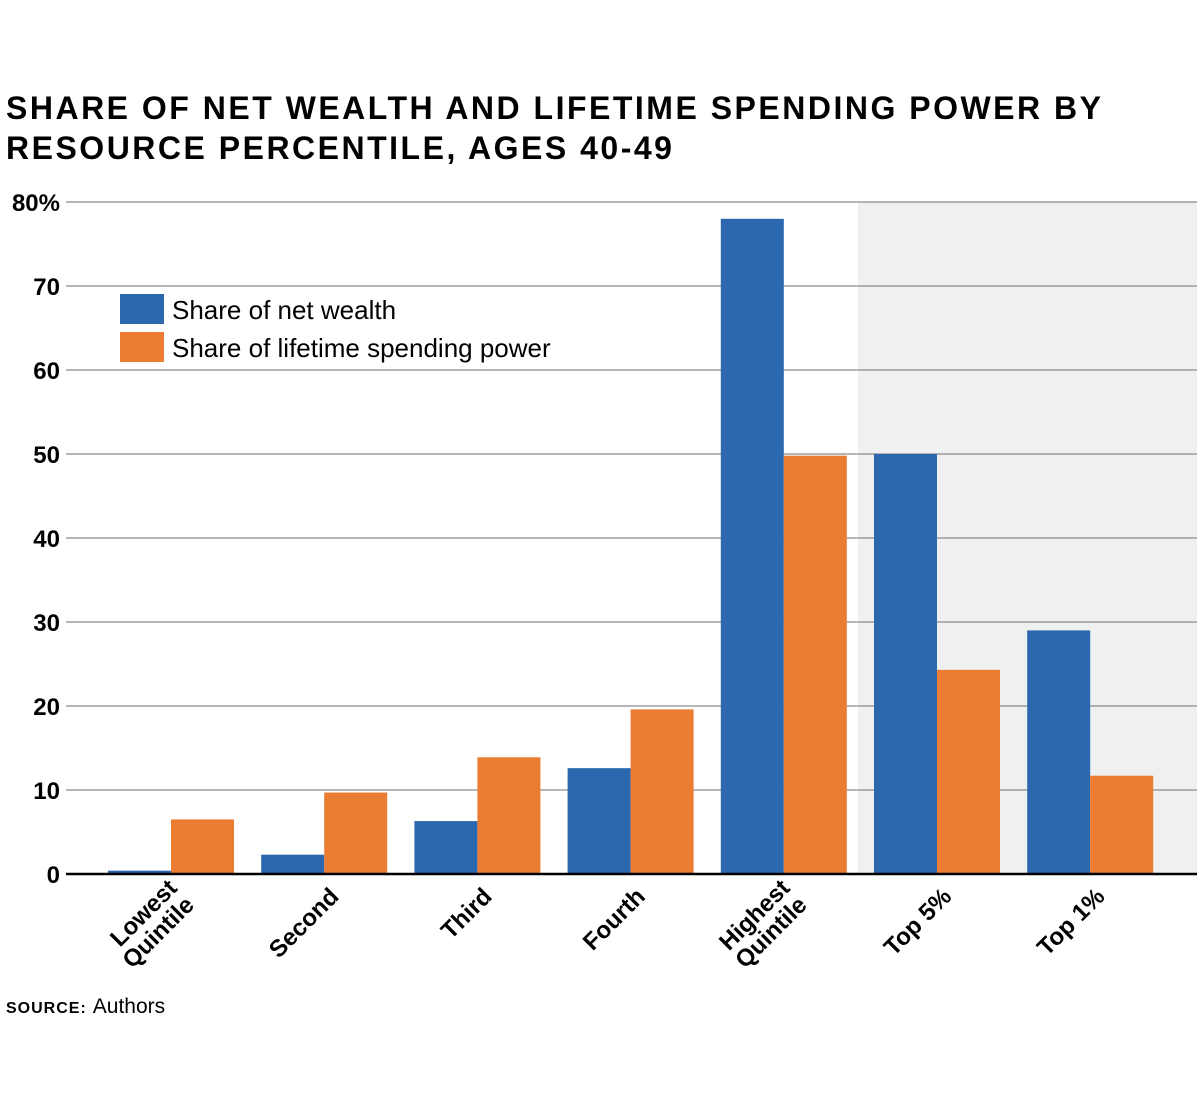  I want to click on y-axis-tick-labels: 0 10 20 30 40 50 60 70 80%, so click(36, 539).